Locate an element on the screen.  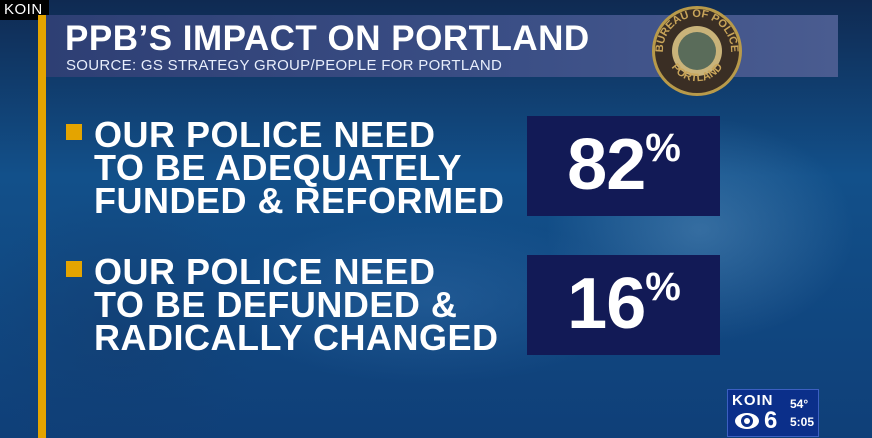
percentage-value: 82% is located at coordinates (624, 165).